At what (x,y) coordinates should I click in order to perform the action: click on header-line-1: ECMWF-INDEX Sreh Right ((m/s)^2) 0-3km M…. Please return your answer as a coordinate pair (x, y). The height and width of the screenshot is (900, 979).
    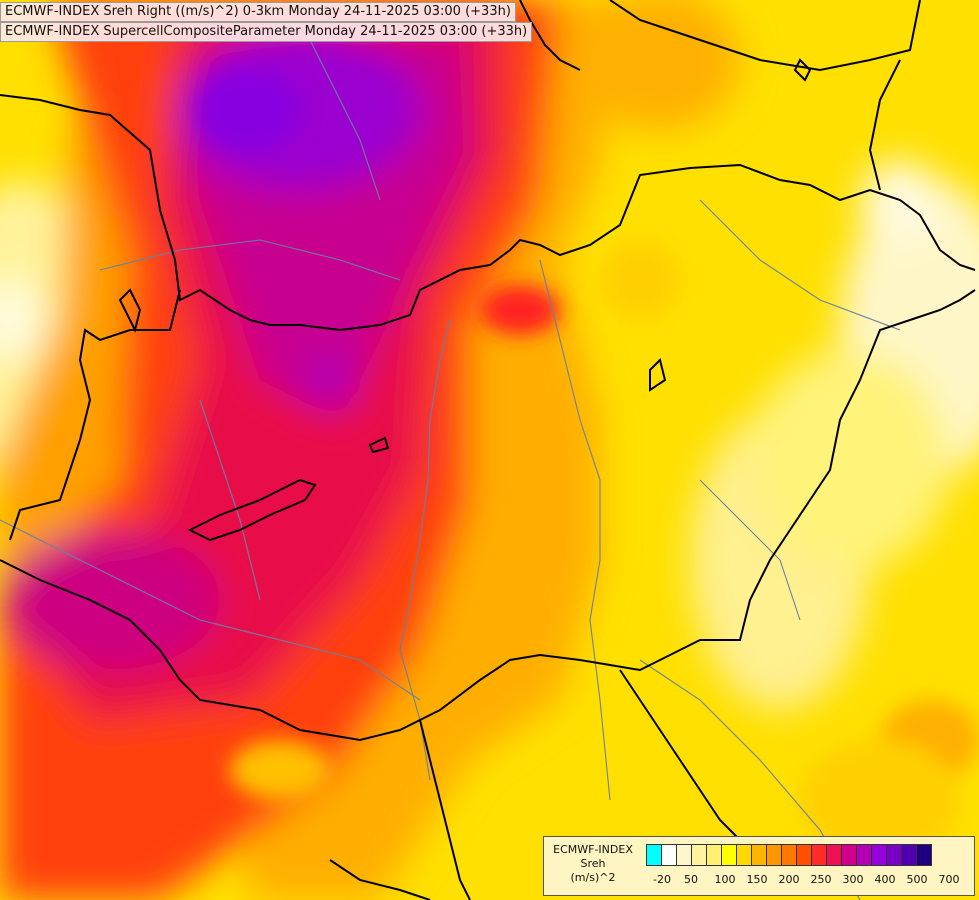
    Looking at the image, I should click on (258, 12).